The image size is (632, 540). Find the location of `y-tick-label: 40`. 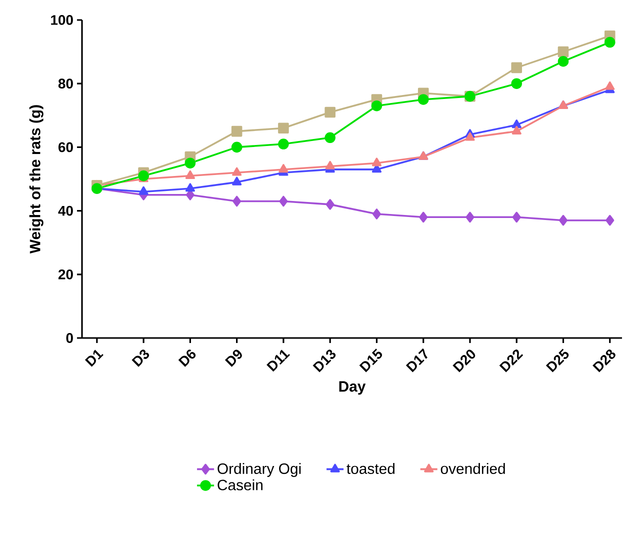

y-tick-label: 40 is located at coordinates (65, 211).